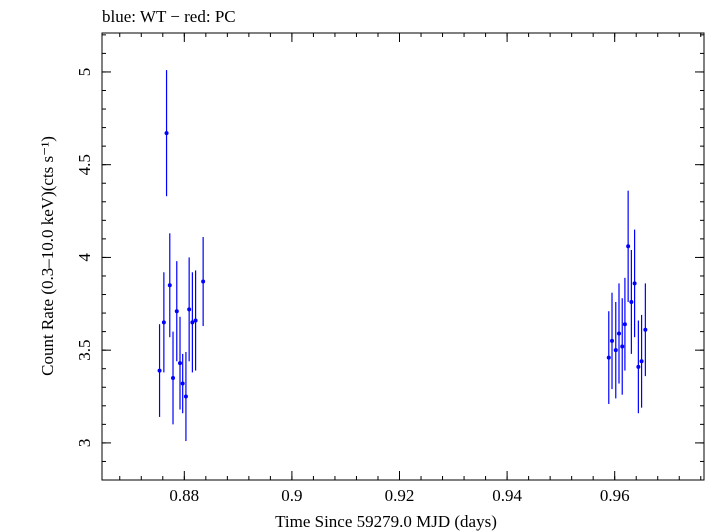  I want to click on y-tick-label: 3, so click(84, 443).